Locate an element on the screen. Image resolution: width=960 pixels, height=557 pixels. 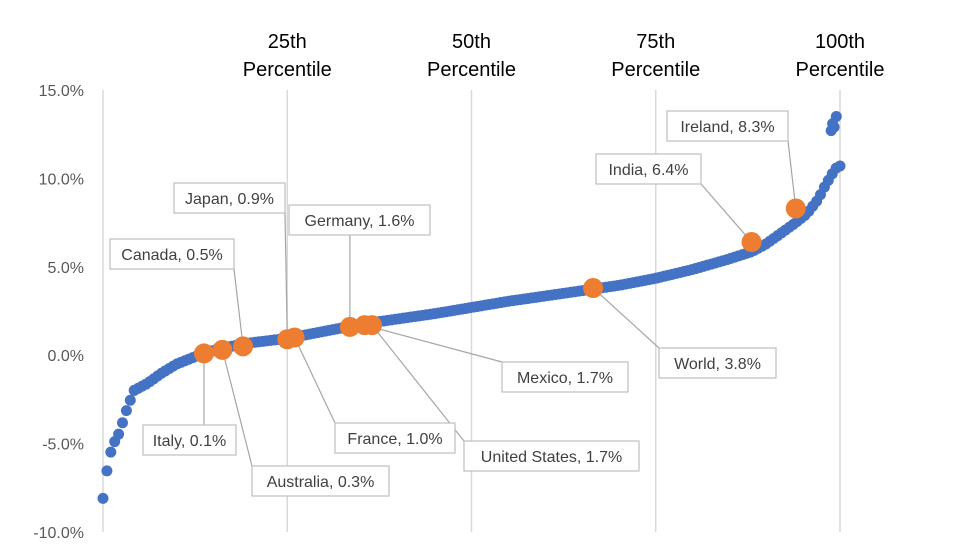
percentile-label-line1: 75th is located at coordinates (655, 42).